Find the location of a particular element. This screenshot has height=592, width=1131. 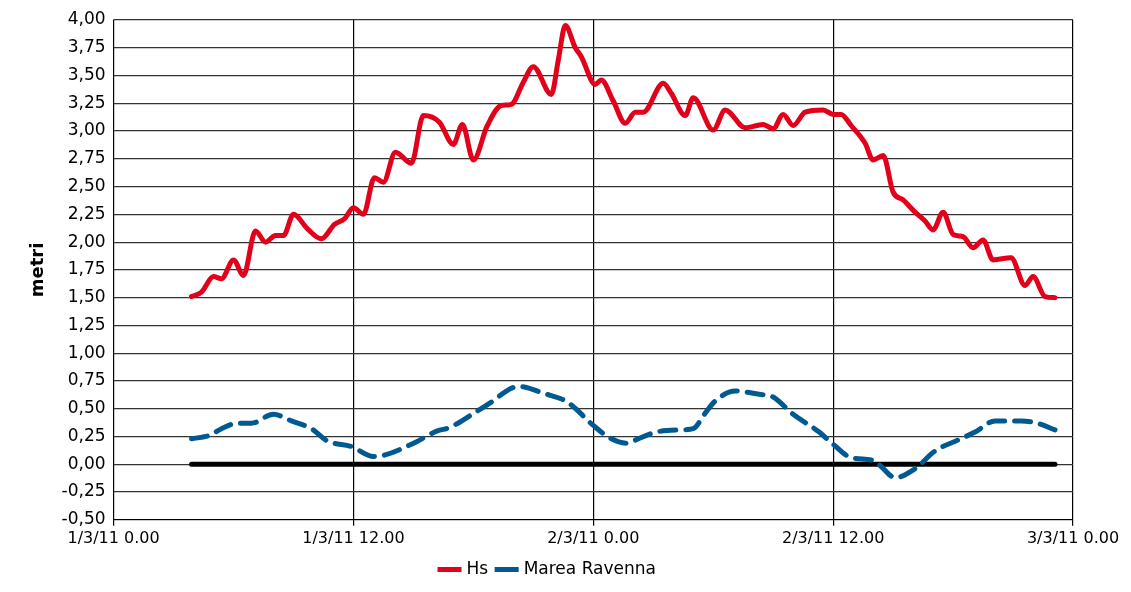

x-tick-label: 1/3/11 0.00 is located at coordinates (113, 537).